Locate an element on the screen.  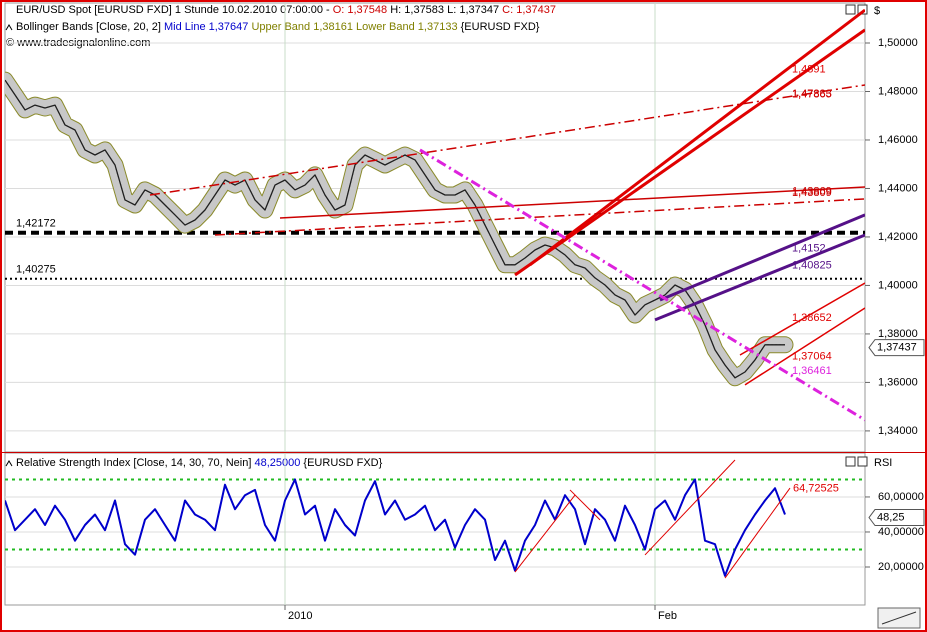
trendline-label: 1,4891 is located at coordinates (809, 69).